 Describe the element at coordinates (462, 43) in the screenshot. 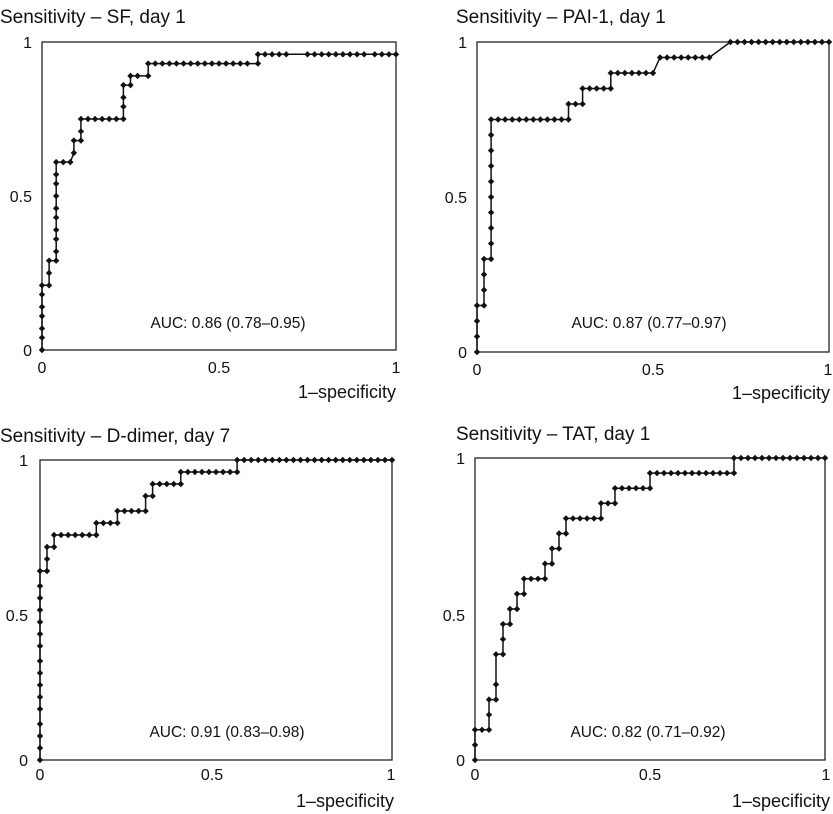

I see `y-tick-label-1: 1` at that location.